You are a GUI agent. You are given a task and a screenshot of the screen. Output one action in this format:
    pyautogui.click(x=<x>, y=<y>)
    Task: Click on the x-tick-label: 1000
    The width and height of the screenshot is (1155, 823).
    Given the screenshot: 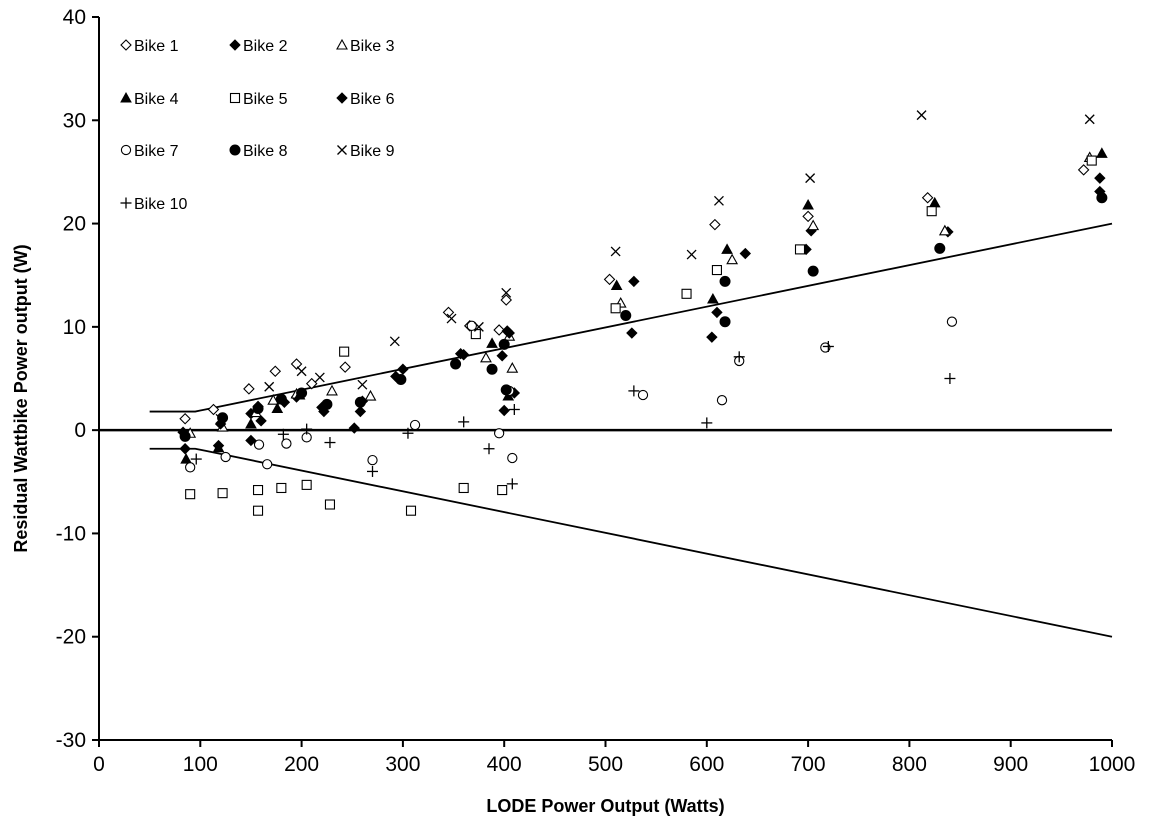 What is the action you would take?
    pyautogui.click(x=1112, y=764)
    